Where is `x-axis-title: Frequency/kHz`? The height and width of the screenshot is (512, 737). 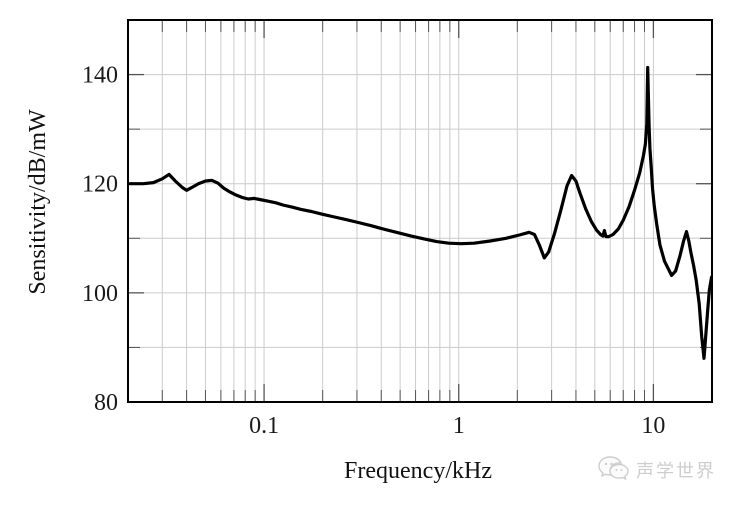
x-axis-title: Frequency/kHz is located at coordinates (418, 471).